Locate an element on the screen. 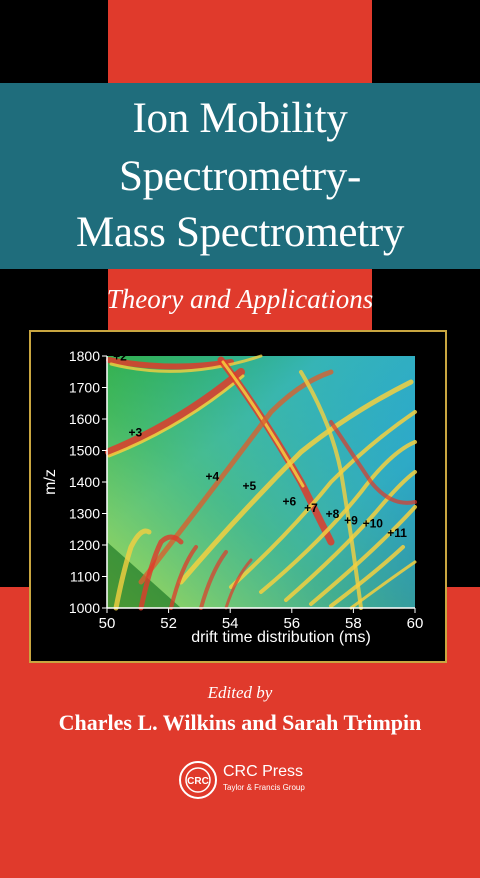  x-tick-labels: 50 52 54 56 58 60 is located at coordinates (261, 620).